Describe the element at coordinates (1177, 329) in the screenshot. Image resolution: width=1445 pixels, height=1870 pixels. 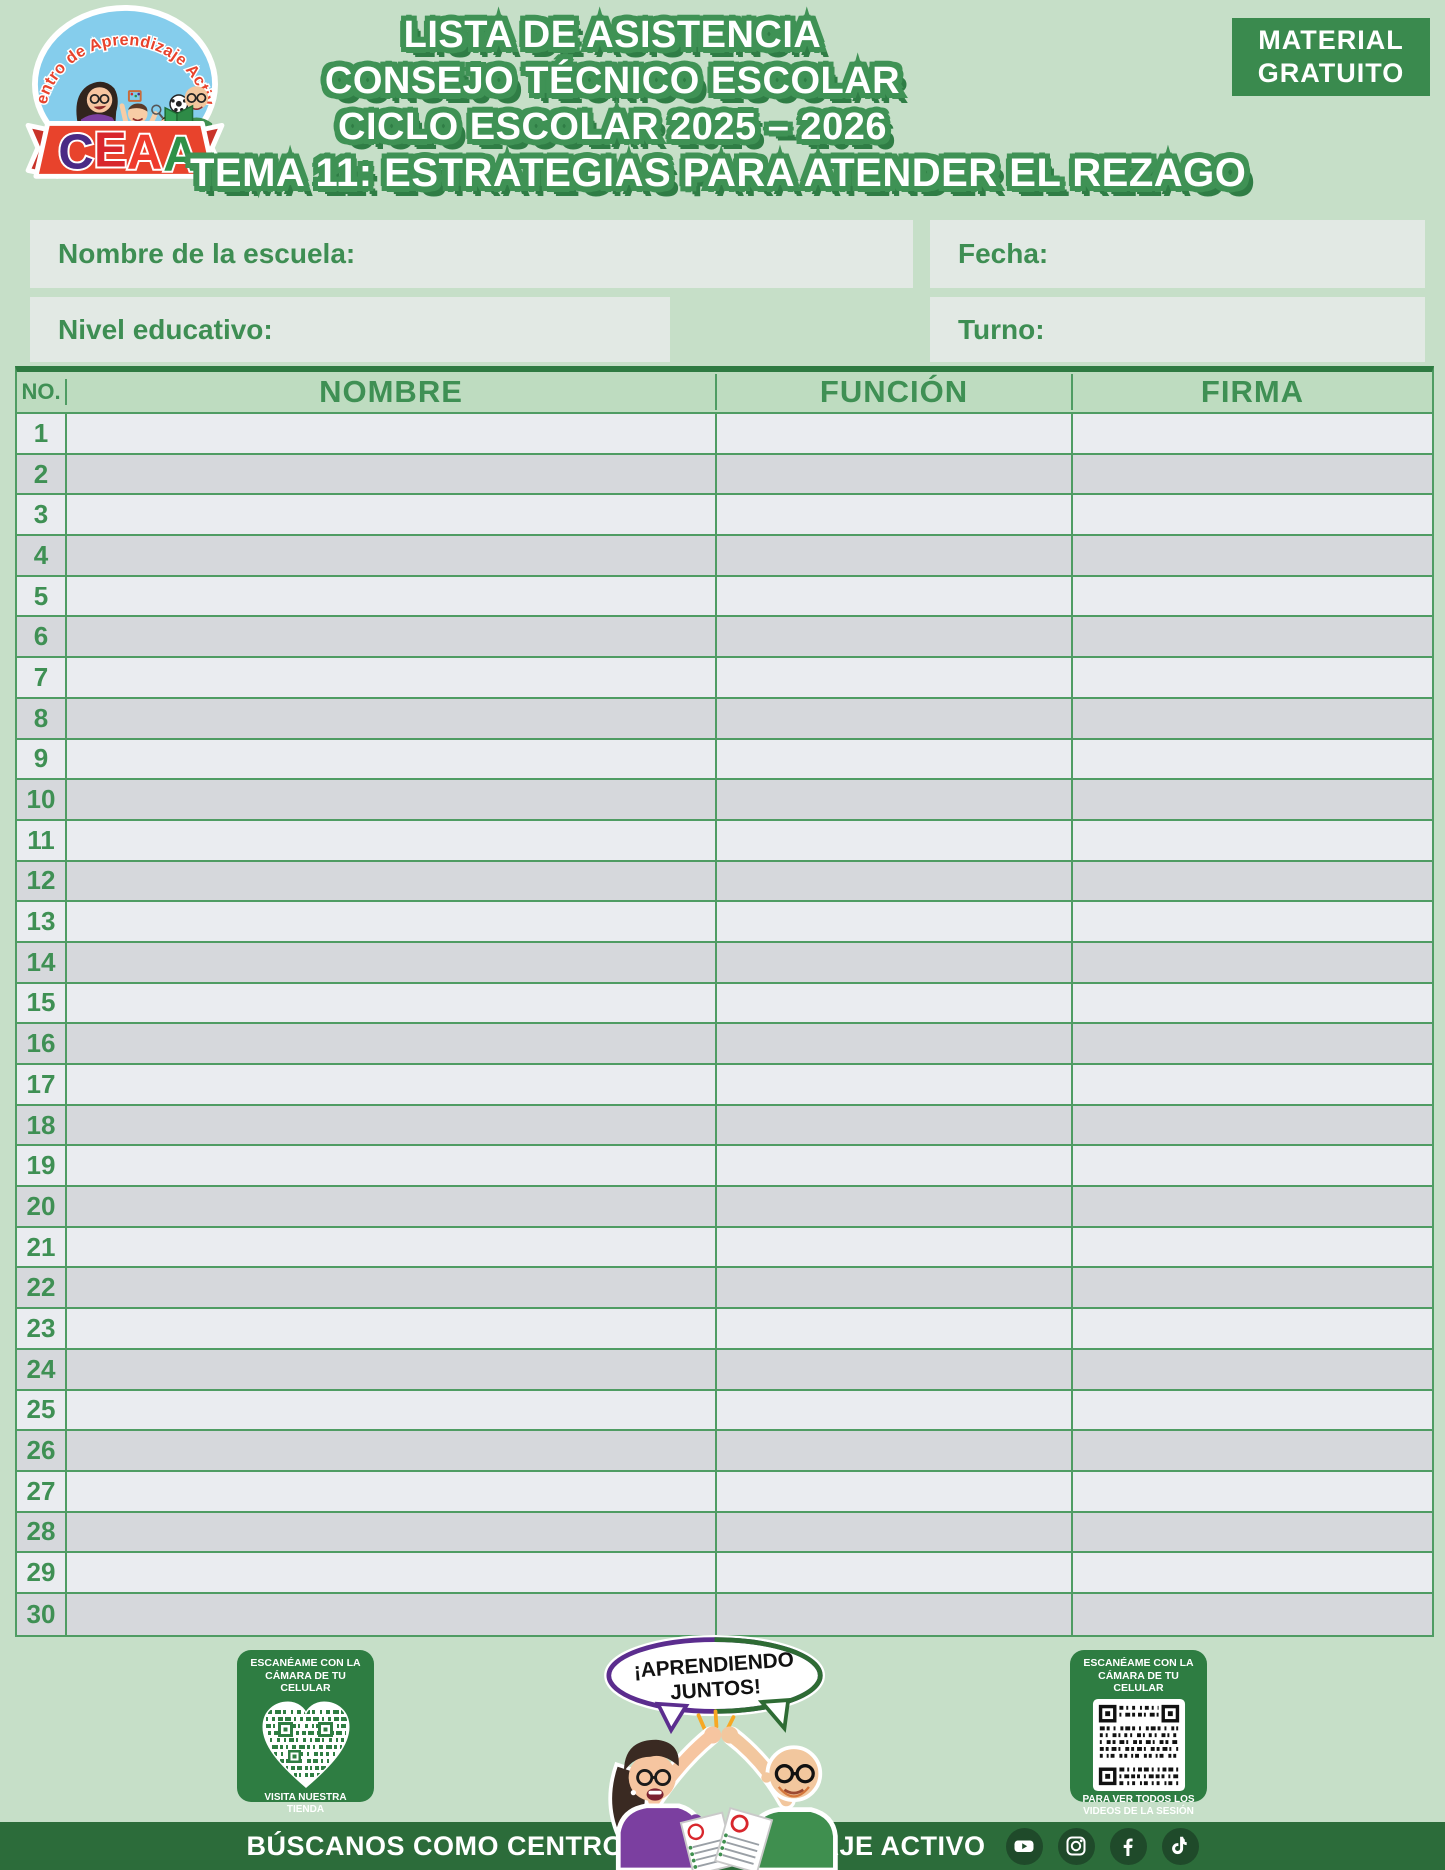
I see `shift-field: Turno:` at that location.